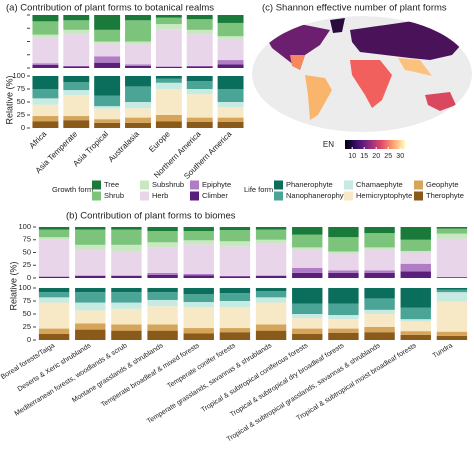 The height and width of the screenshot is (461, 474). What do you see at coordinates (13, 285) in the screenshot?
I see `y-axis-label: Relative (%)` at bounding box center [13, 285].